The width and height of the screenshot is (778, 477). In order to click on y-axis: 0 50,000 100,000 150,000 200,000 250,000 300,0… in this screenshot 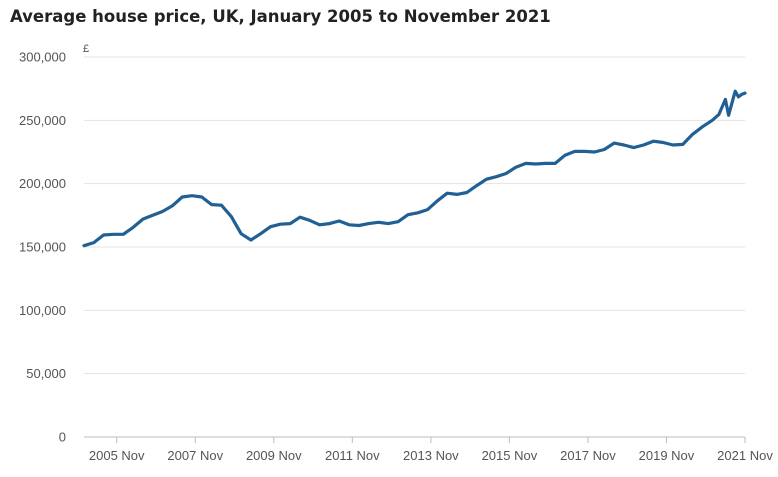, I will do `click(42, 247)`.